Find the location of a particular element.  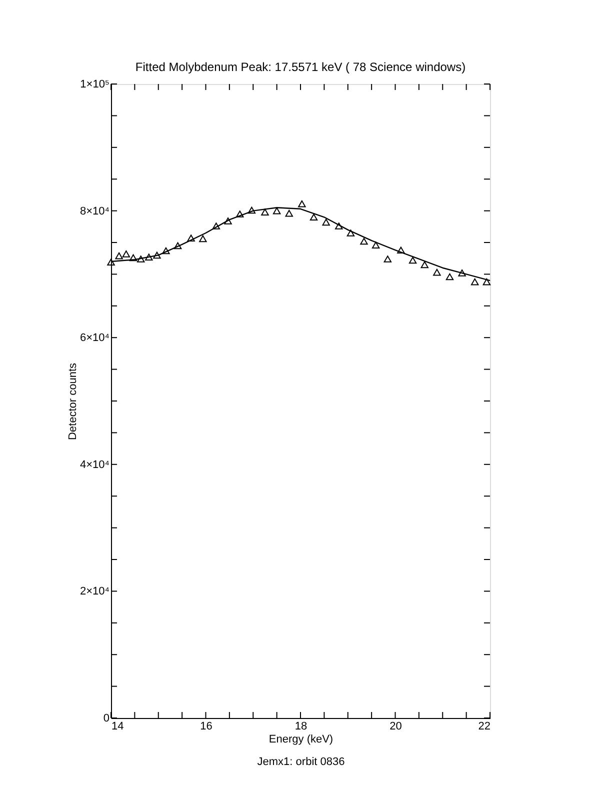

x-tick-label: 14 is located at coordinates (118, 726).